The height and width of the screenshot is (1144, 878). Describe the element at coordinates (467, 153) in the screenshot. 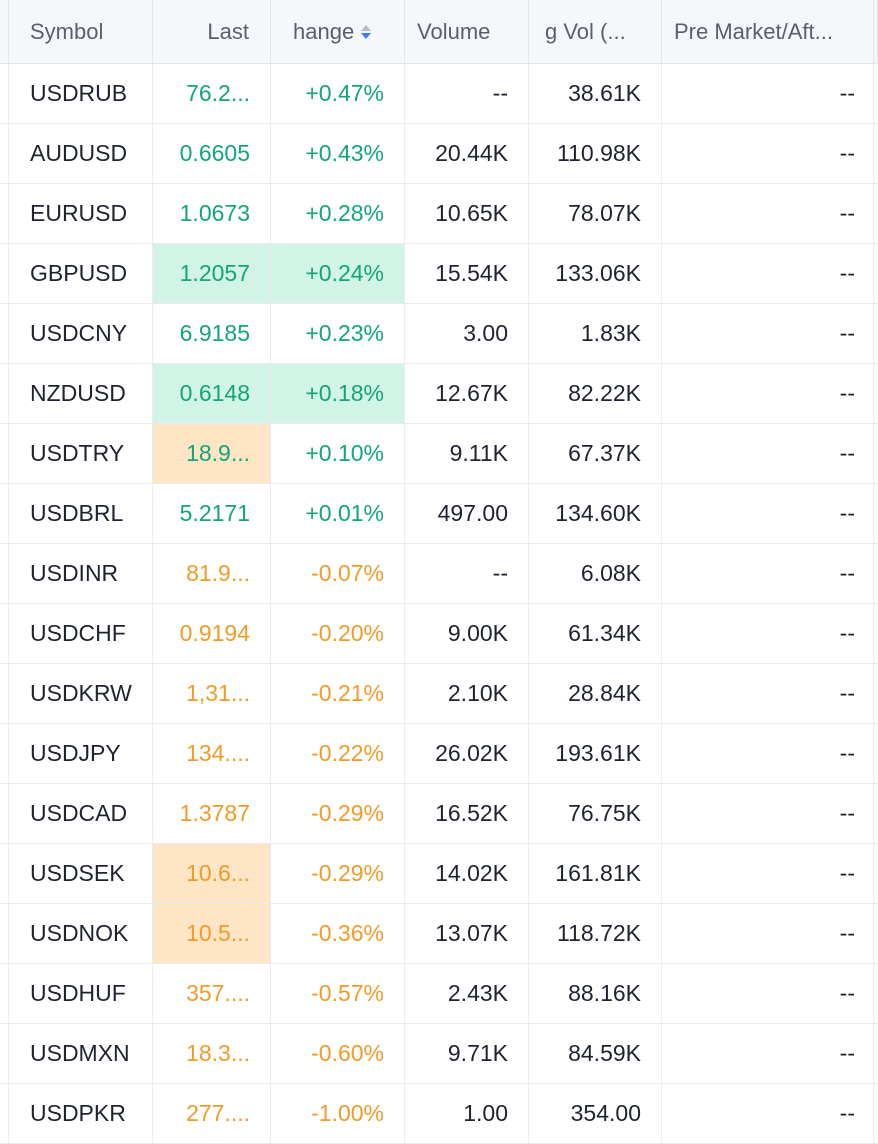

I see `volume-cell: 20.44K` at that location.